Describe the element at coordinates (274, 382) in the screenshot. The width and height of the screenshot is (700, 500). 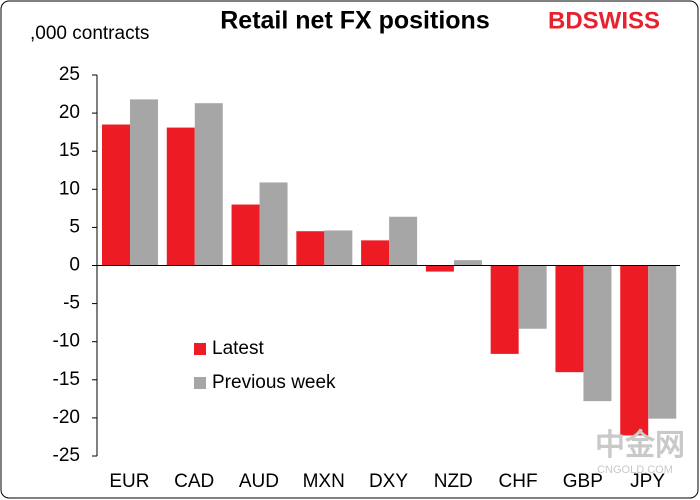
I see `legend-label: Previous week` at that location.